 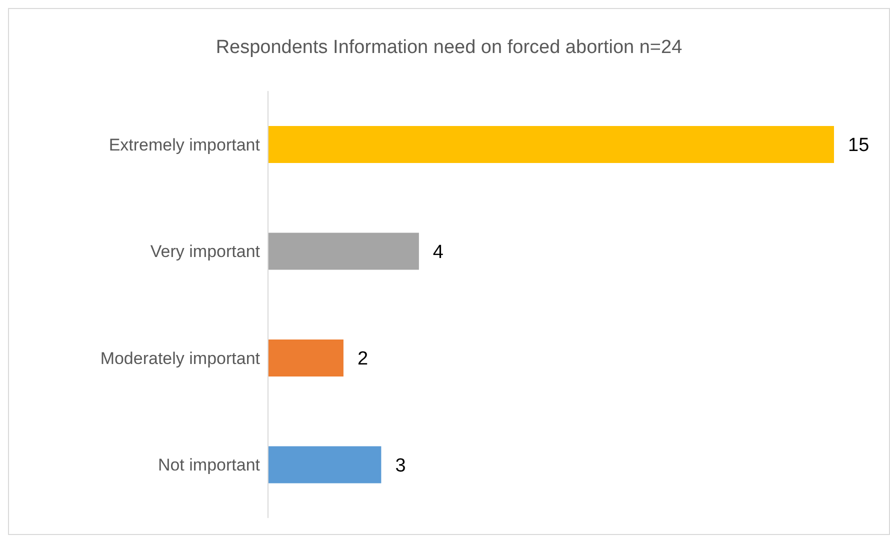 What do you see at coordinates (859, 145) in the screenshot?
I see `data-label: 15` at bounding box center [859, 145].